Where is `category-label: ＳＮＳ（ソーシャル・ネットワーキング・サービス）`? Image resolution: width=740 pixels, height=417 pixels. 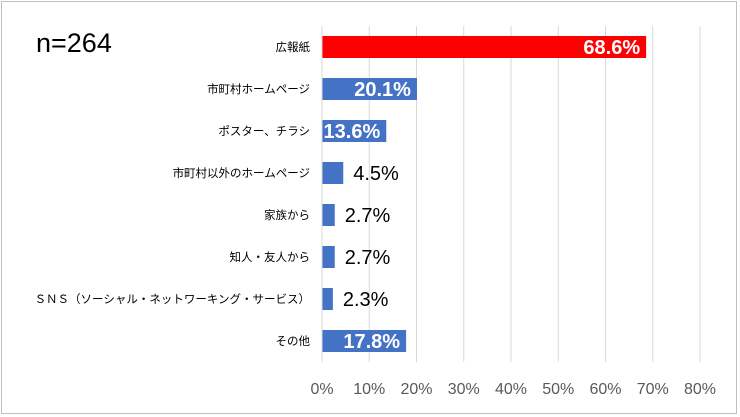
category-label: ＳＮＳ（ソーシャル・ネットワーキング・サービス） is located at coordinates (172, 299).